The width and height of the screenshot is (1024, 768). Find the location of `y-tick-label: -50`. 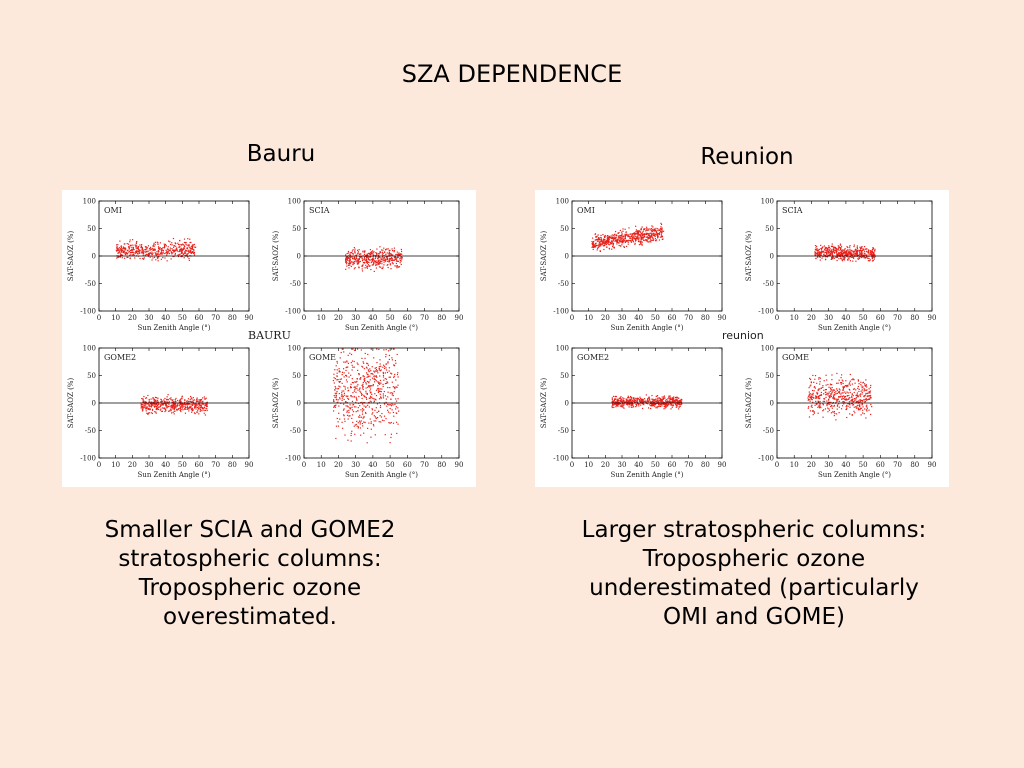

y-tick-label: -50 is located at coordinates (563, 431).